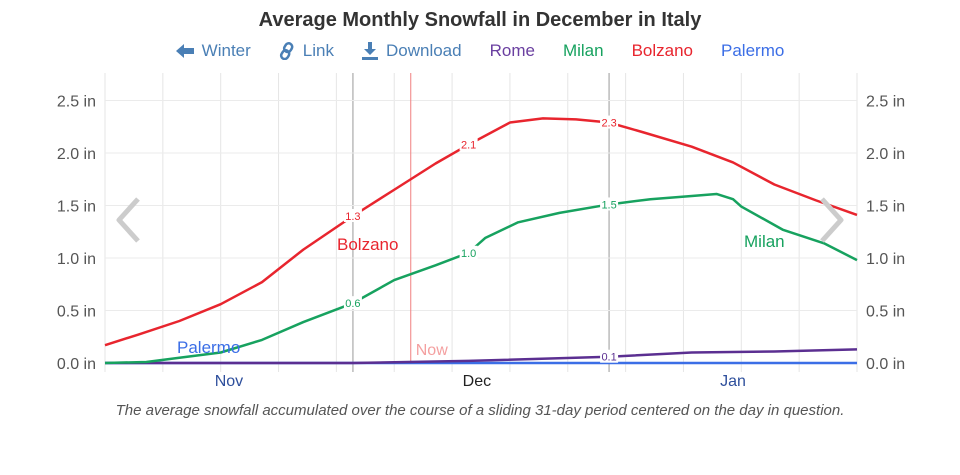  I want to click on data-label-bolzano: 2.1, so click(468, 146).